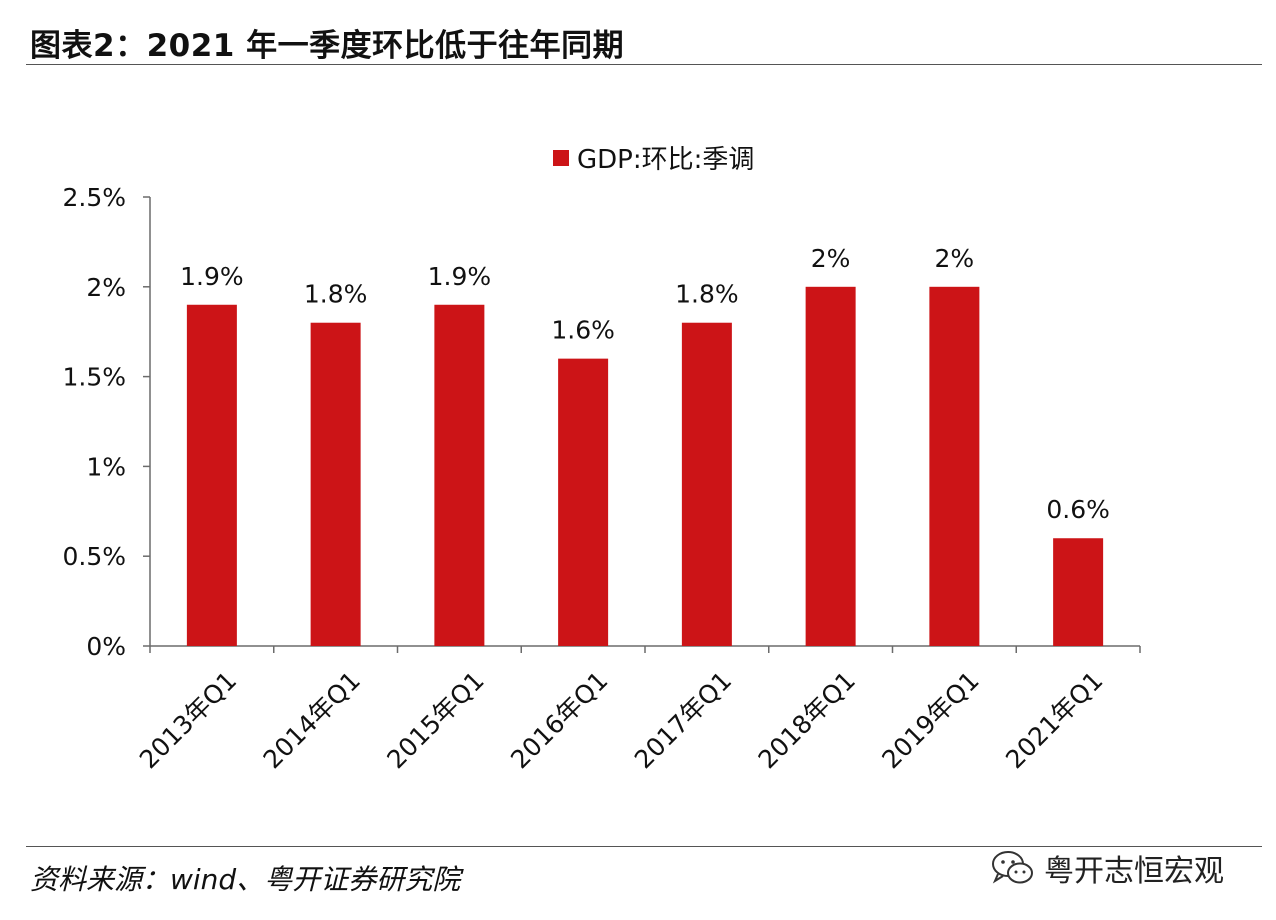  What do you see at coordinates (327, 46) in the screenshot?
I see `page-title: 图表2：2021 年一季度环比低于往年同期` at bounding box center [327, 46].